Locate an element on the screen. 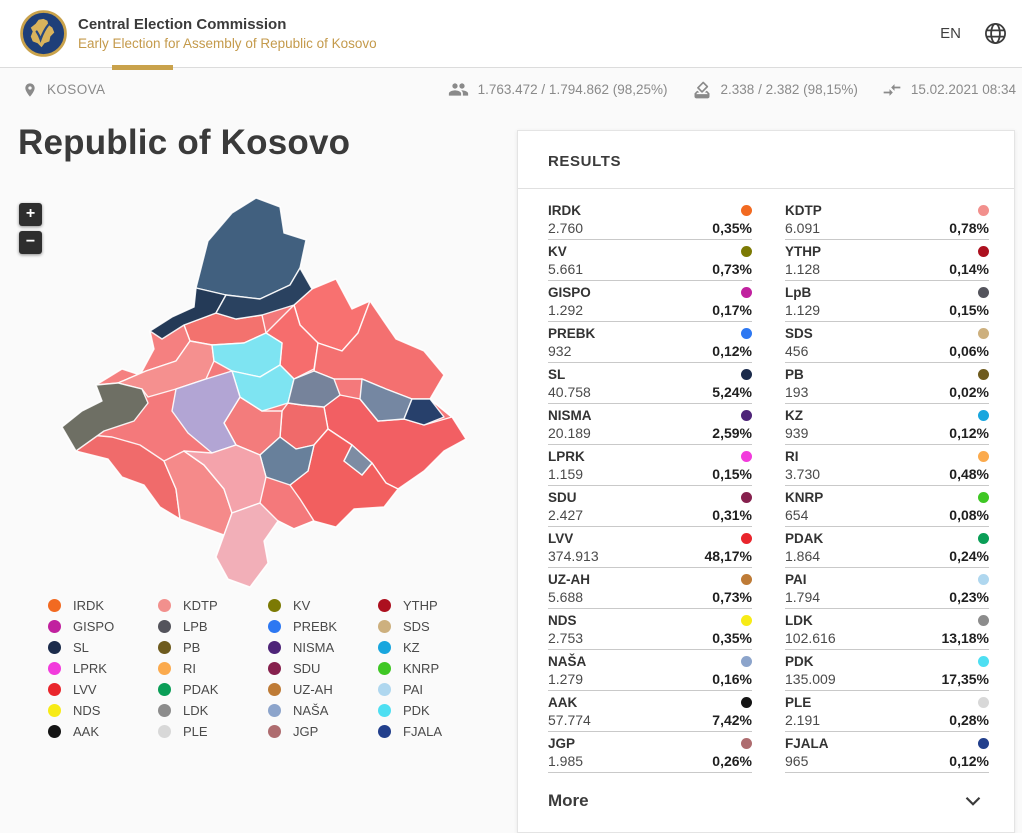 Image resolution: width=1022 pixels, height=833 pixels. result-entry-KDTP: KDTP 6.091 0,78% is located at coordinates (887, 219).